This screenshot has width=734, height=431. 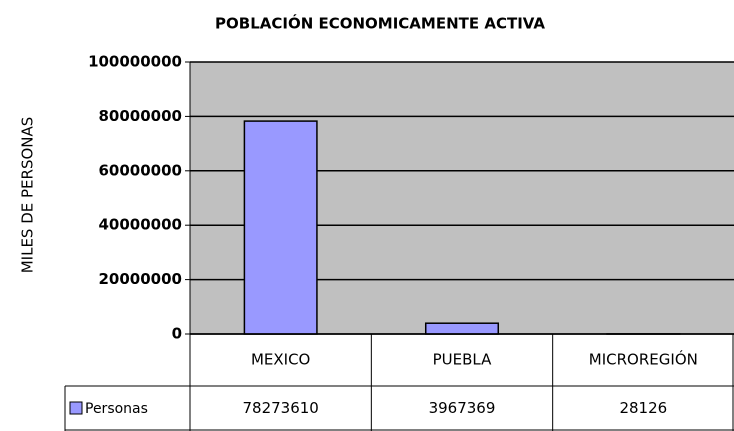 I want to click on y-tick-label: 80000000, so click(x=141, y=116).